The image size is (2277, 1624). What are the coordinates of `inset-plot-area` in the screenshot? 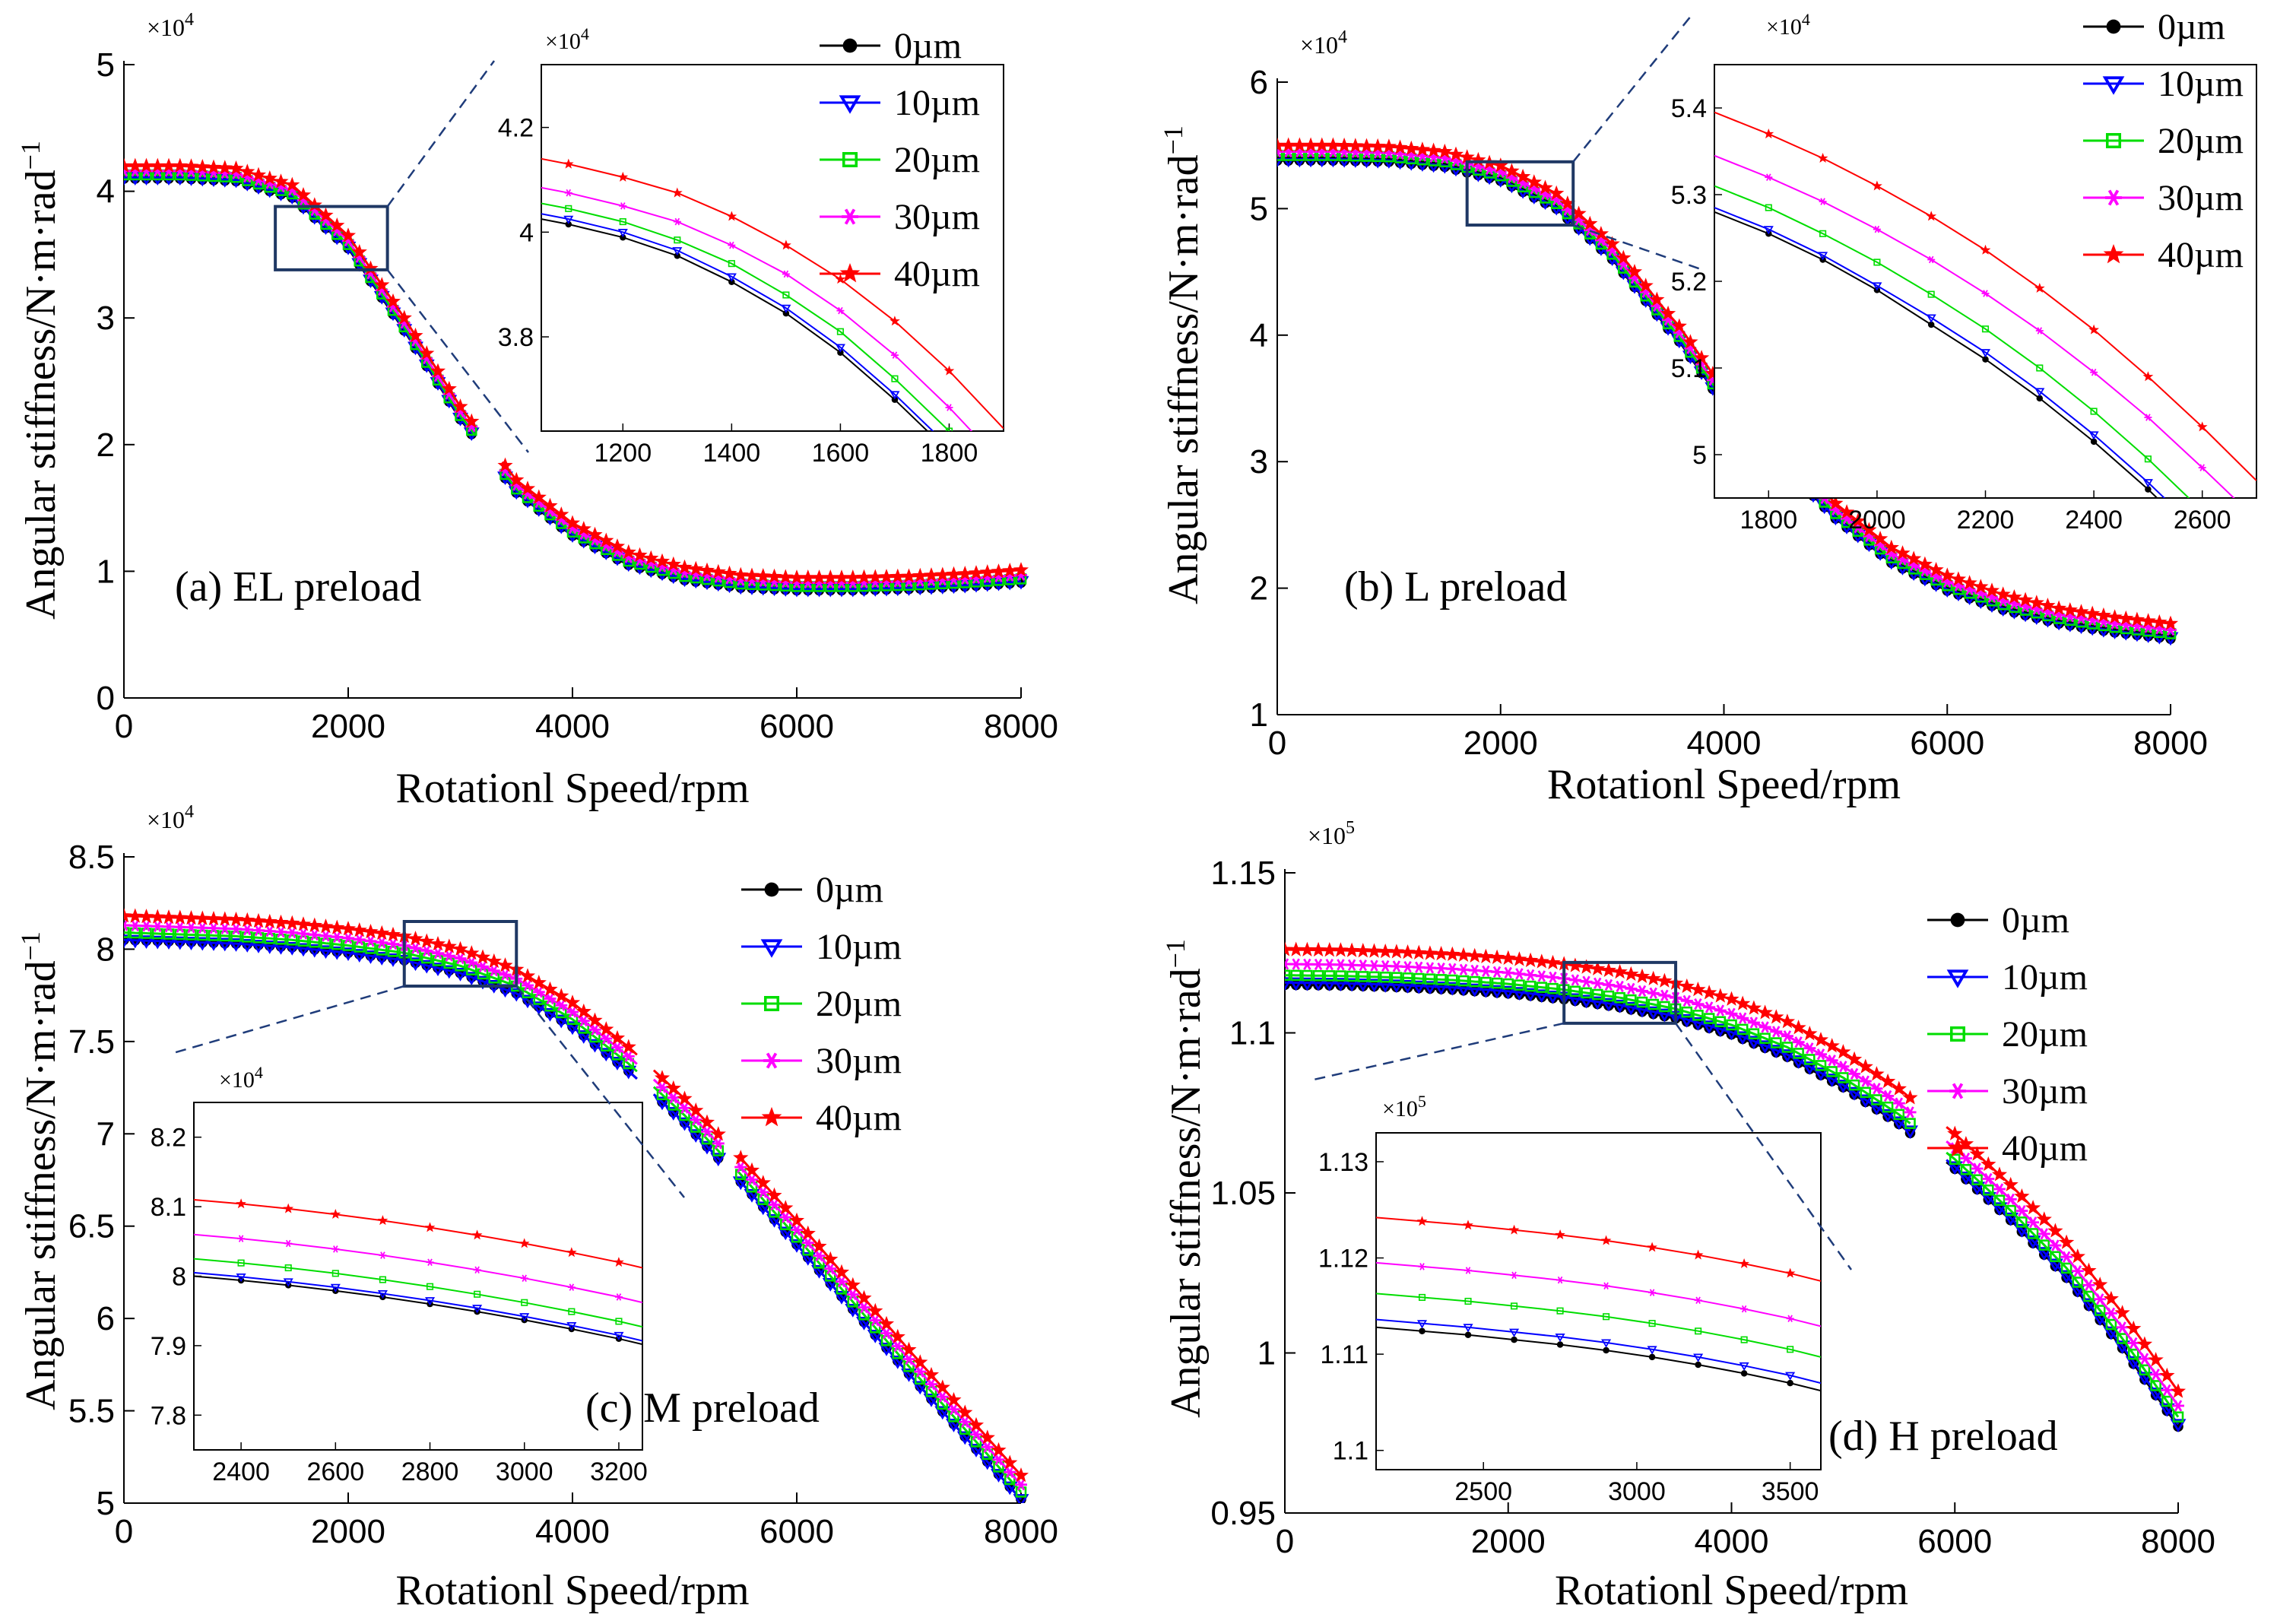 It's located at (1985, 304).